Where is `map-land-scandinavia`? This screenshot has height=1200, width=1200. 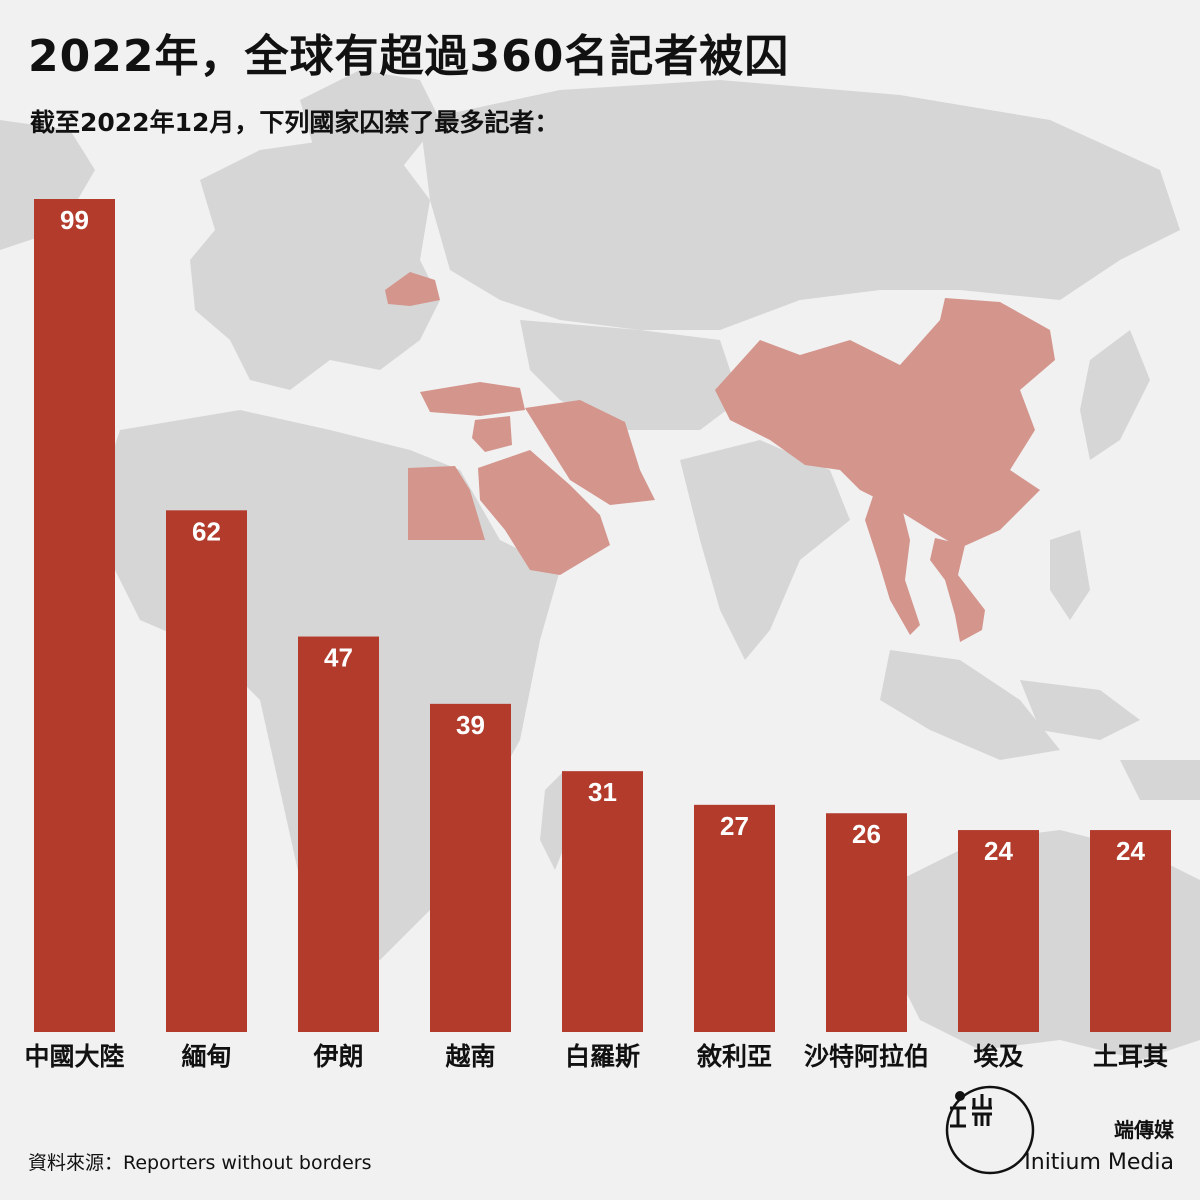
map-land-scandinavia is located at coordinates (370, 135).